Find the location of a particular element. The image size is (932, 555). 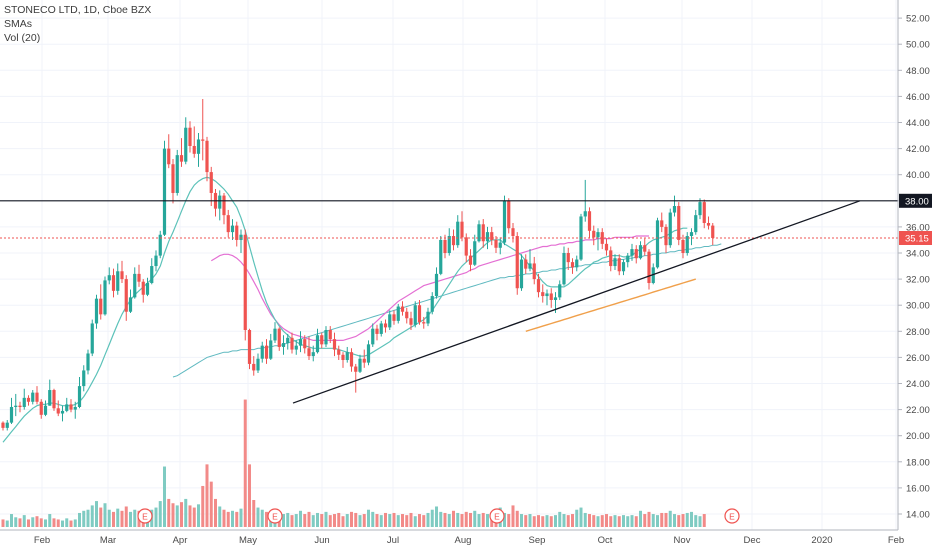

resistance-price-label-bg is located at coordinates (915, 200).